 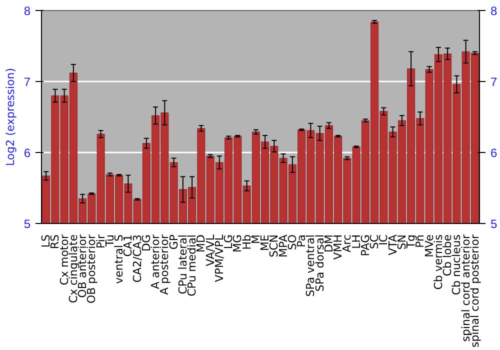 What do you see at coordinates (494, 82) in the screenshot?
I see `y2-tick-label: 7` at bounding box center [494, 82].